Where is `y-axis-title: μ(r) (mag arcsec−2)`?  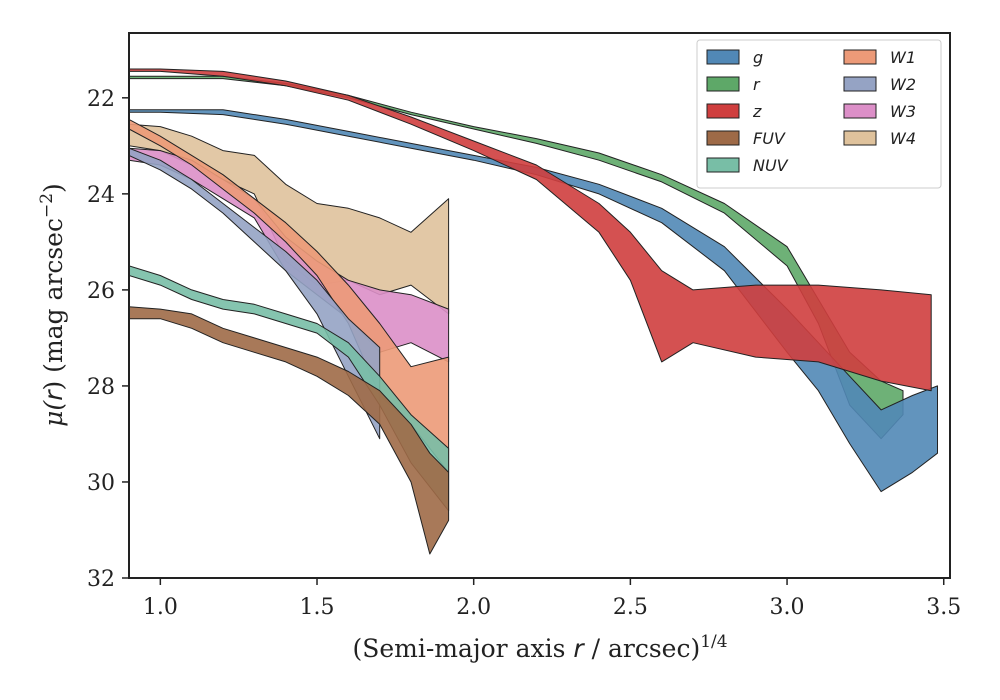 y-axis-title: μ(r) (mag arcsec−2) is located at coordinates (52, 305).